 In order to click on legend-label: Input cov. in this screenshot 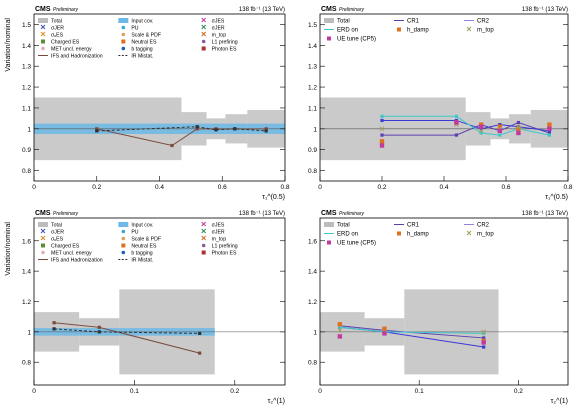, I will do `click(142, 22)`.